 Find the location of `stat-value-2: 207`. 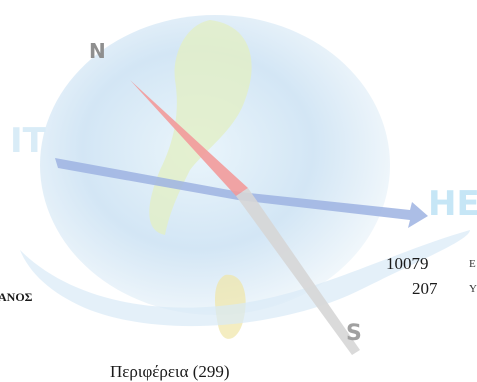

stat-value-2: 207 is located at coordinates (425, 288).